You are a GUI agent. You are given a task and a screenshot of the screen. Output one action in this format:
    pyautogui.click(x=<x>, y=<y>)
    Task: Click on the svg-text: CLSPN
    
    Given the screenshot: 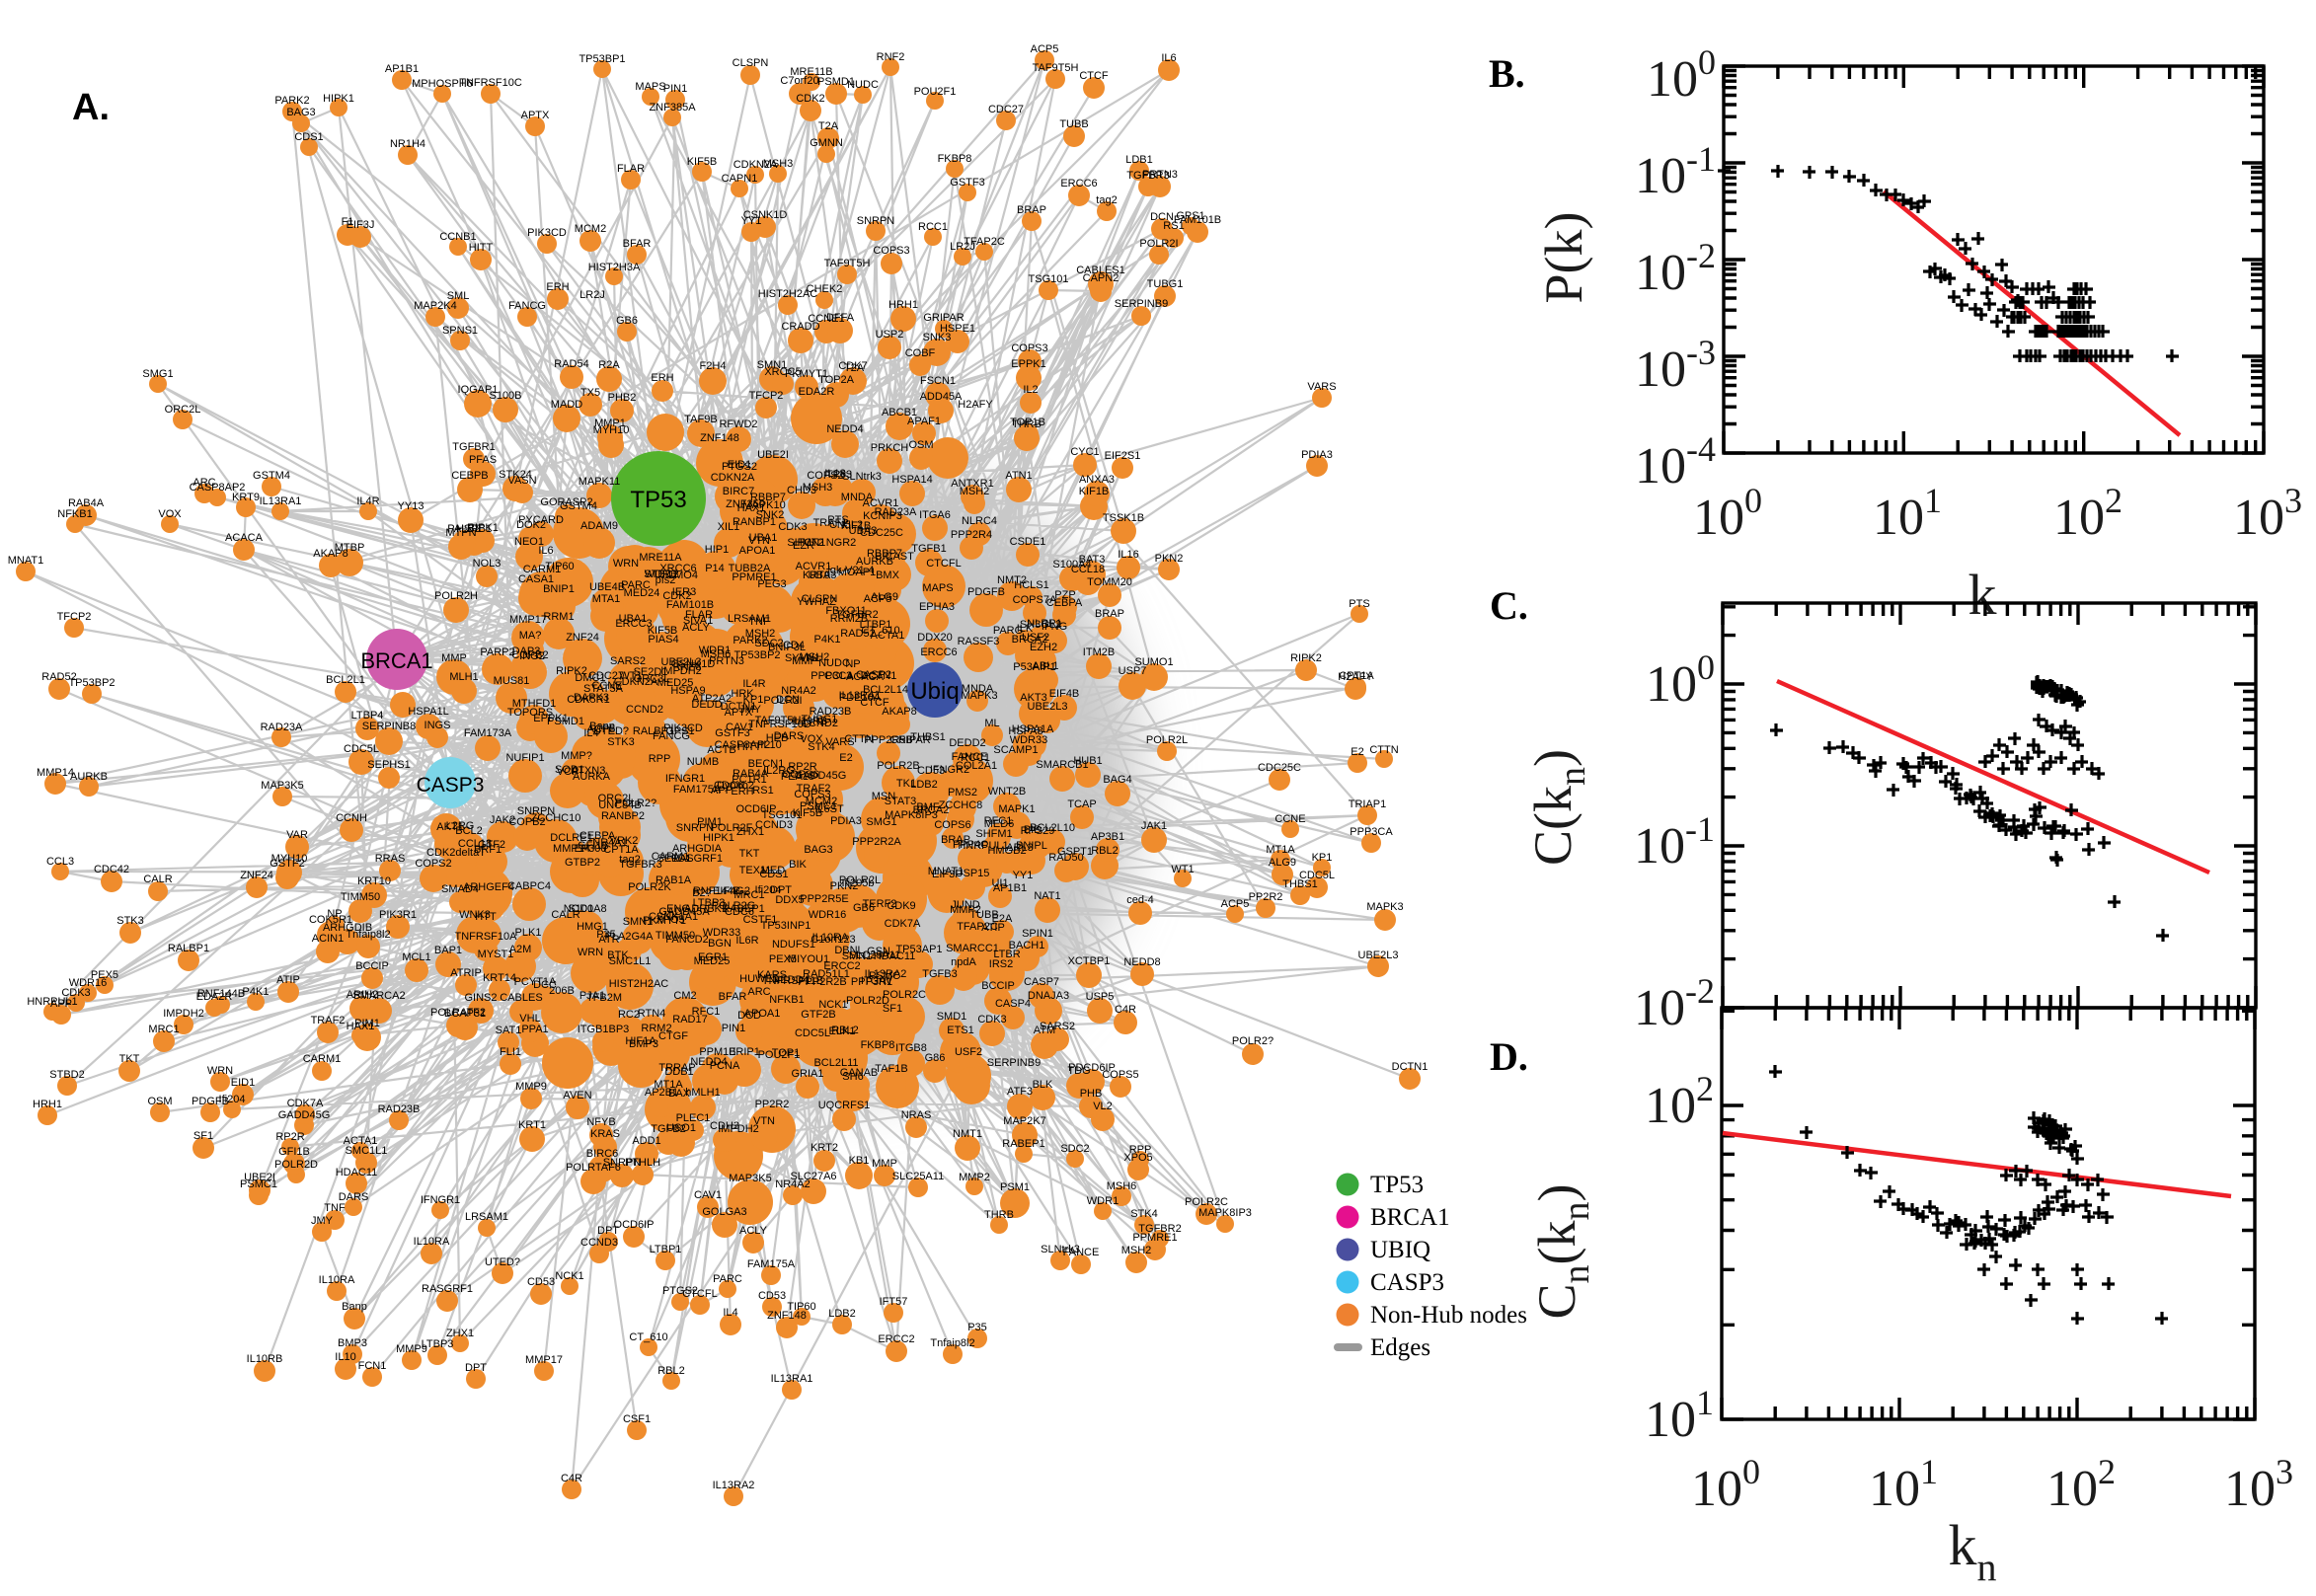 What is the action you would take?
    pyautogui.click(x=820, y=599)
    